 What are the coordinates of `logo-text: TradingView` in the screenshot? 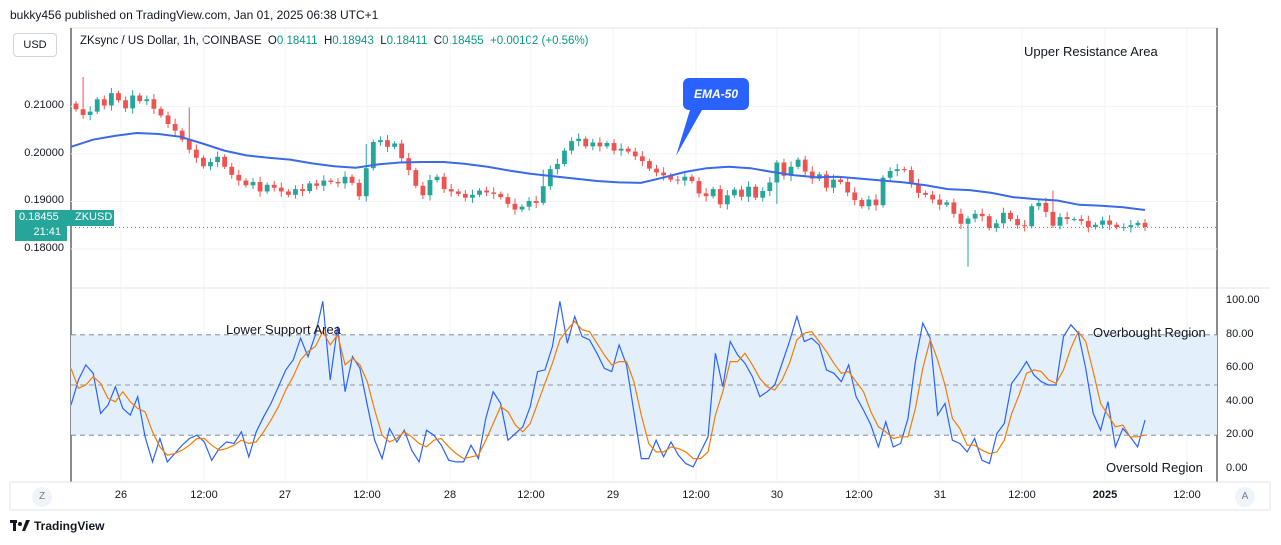 It's located at (69, 526).